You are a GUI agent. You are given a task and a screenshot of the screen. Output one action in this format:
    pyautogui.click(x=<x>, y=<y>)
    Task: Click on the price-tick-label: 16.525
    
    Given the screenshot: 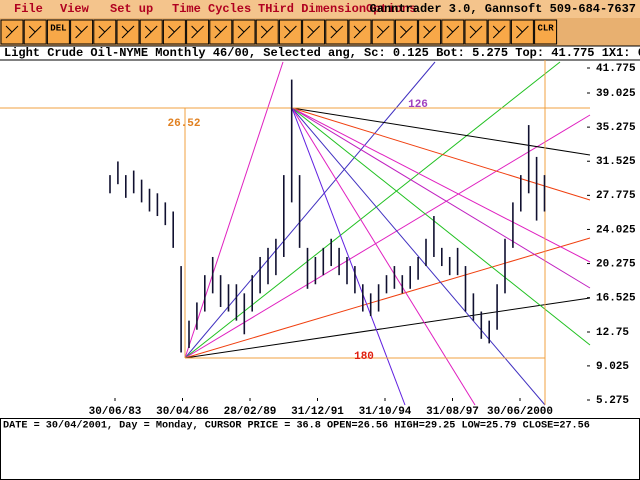 What is the action you would take?
    pyautogui.click(x=616, y=299)
    